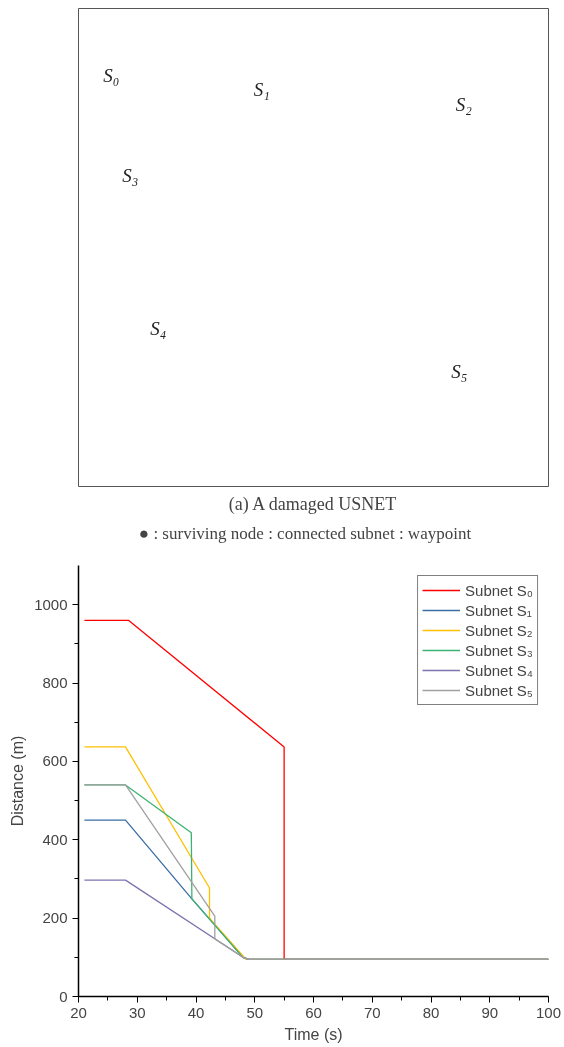 This screenshot has height=1047, width=564. I want to click on x-tick-label: 80, so click(431, 1012).